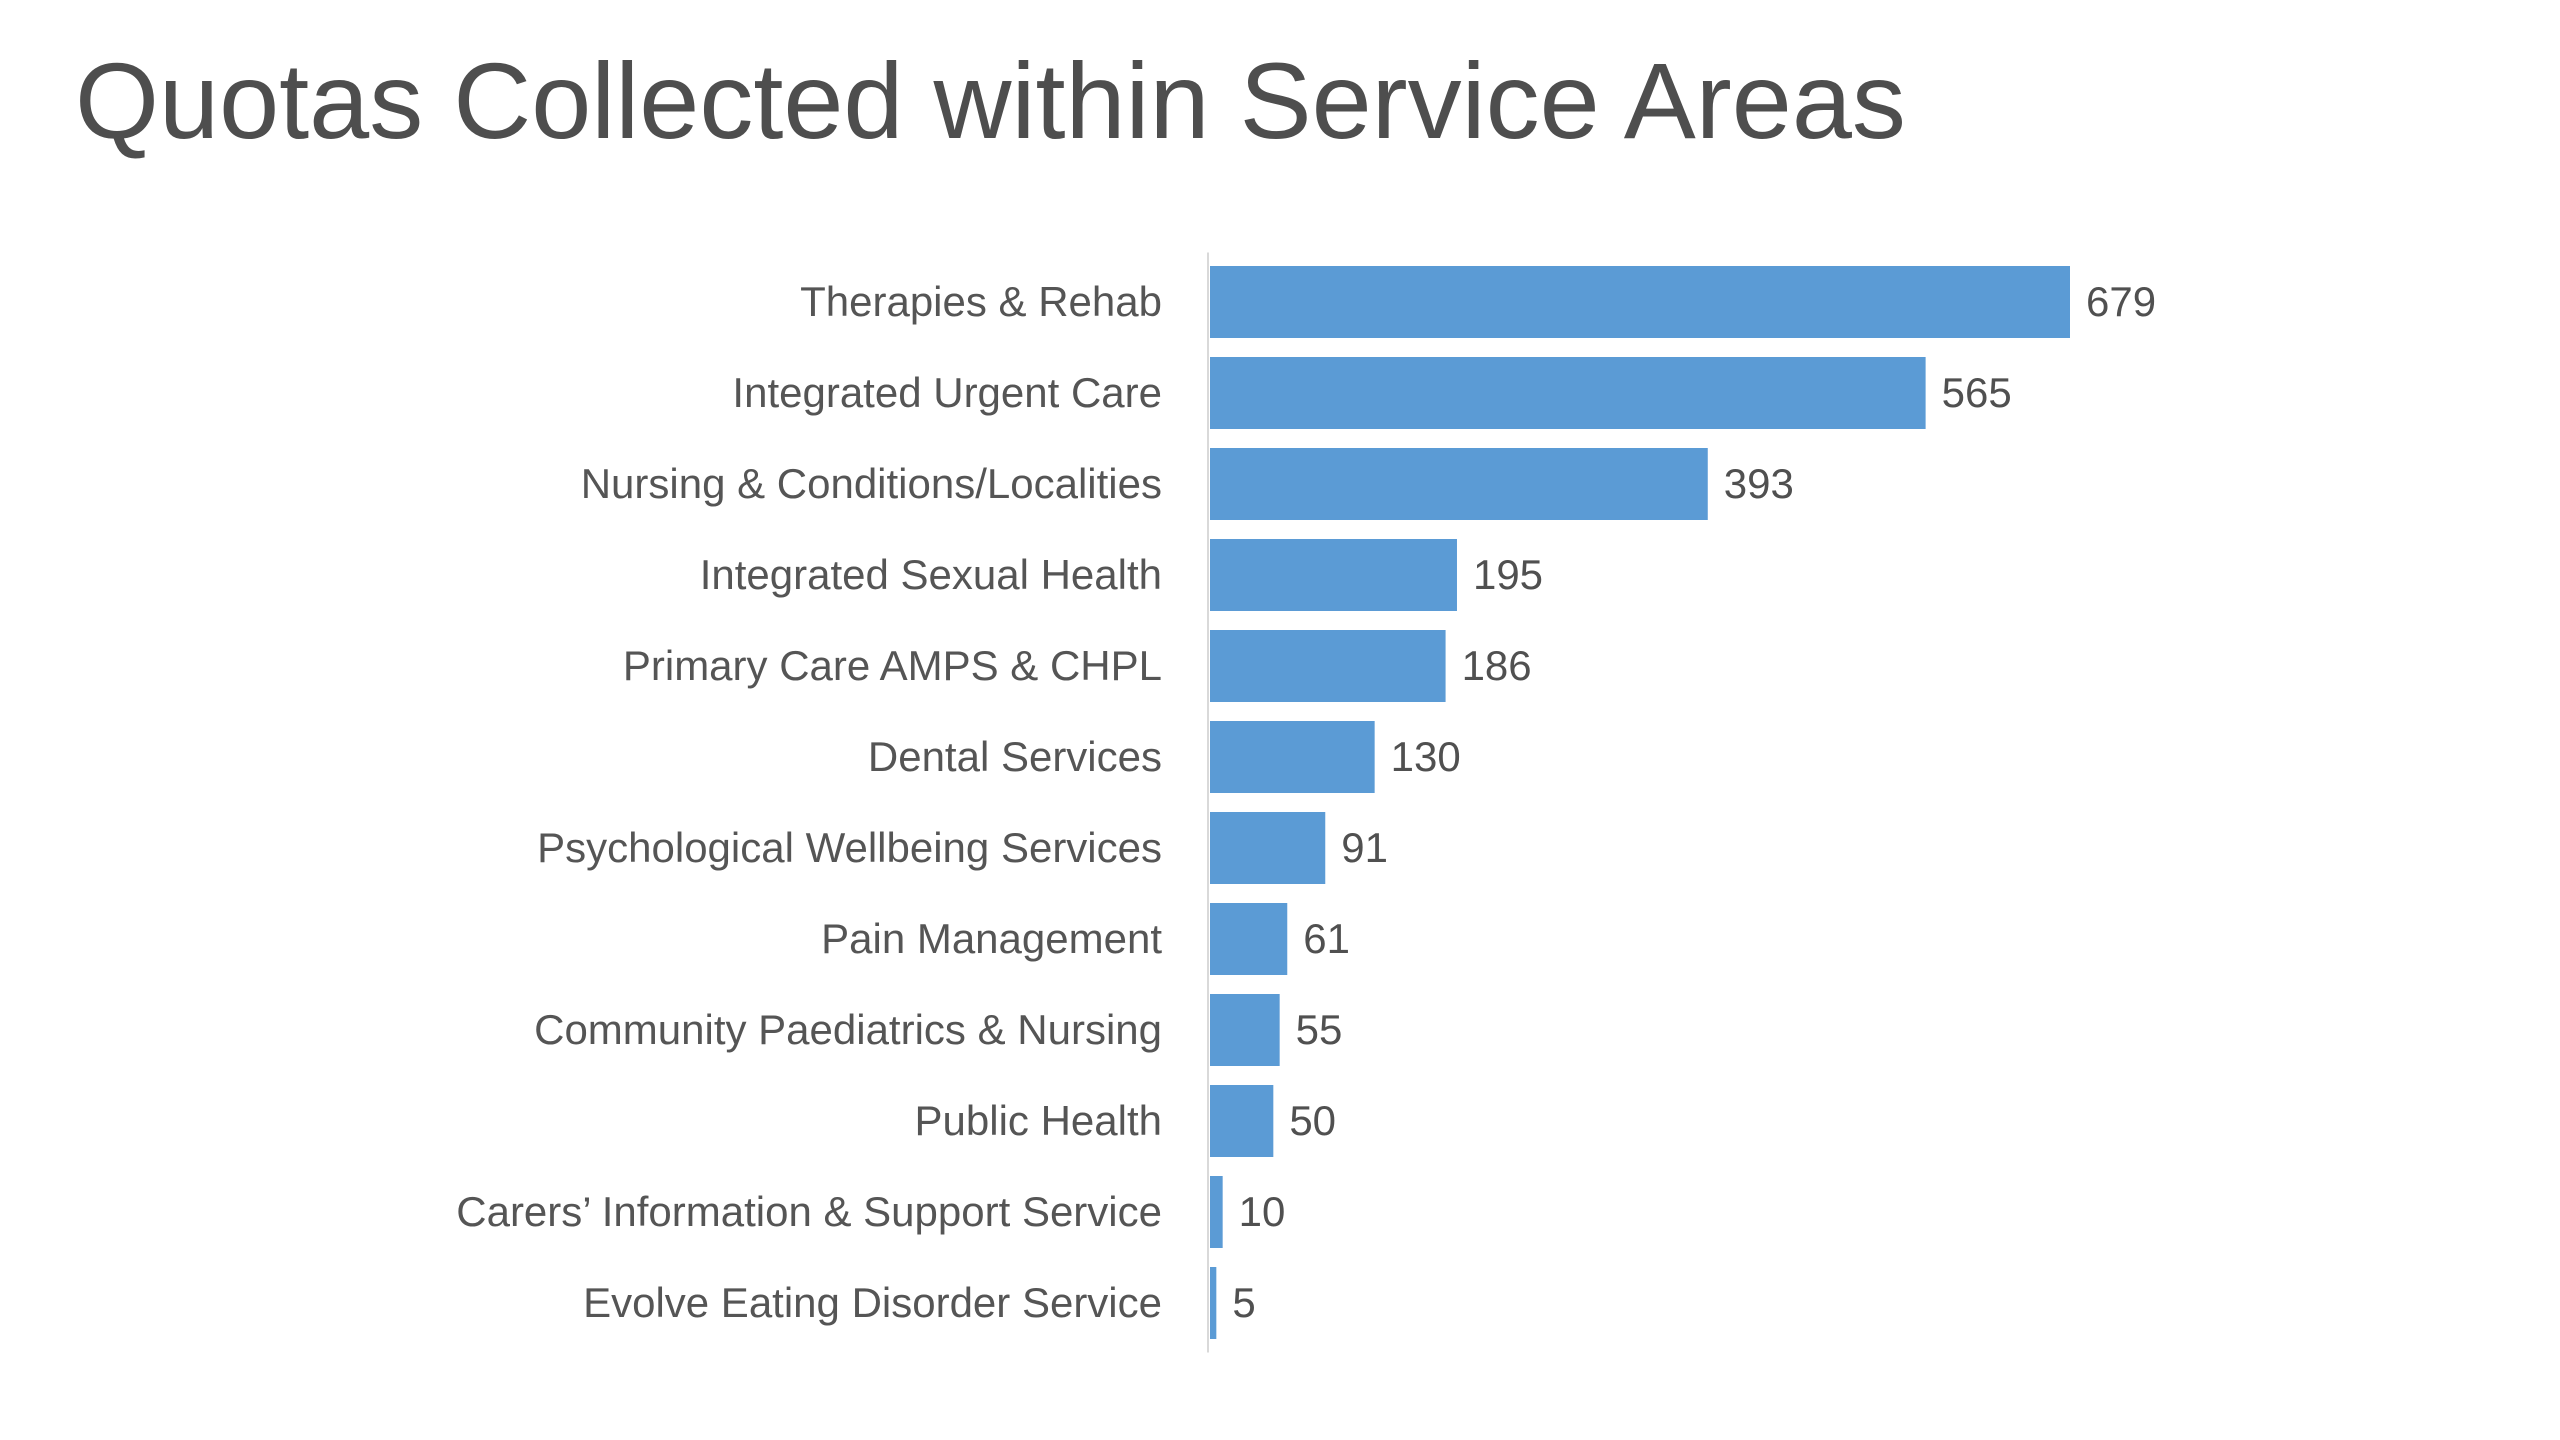  What do you see at coordinates (871, 483) in the screenshot?
I see `category-label: Nursing & Conditions/Localities` at bounding box center [871, 483].